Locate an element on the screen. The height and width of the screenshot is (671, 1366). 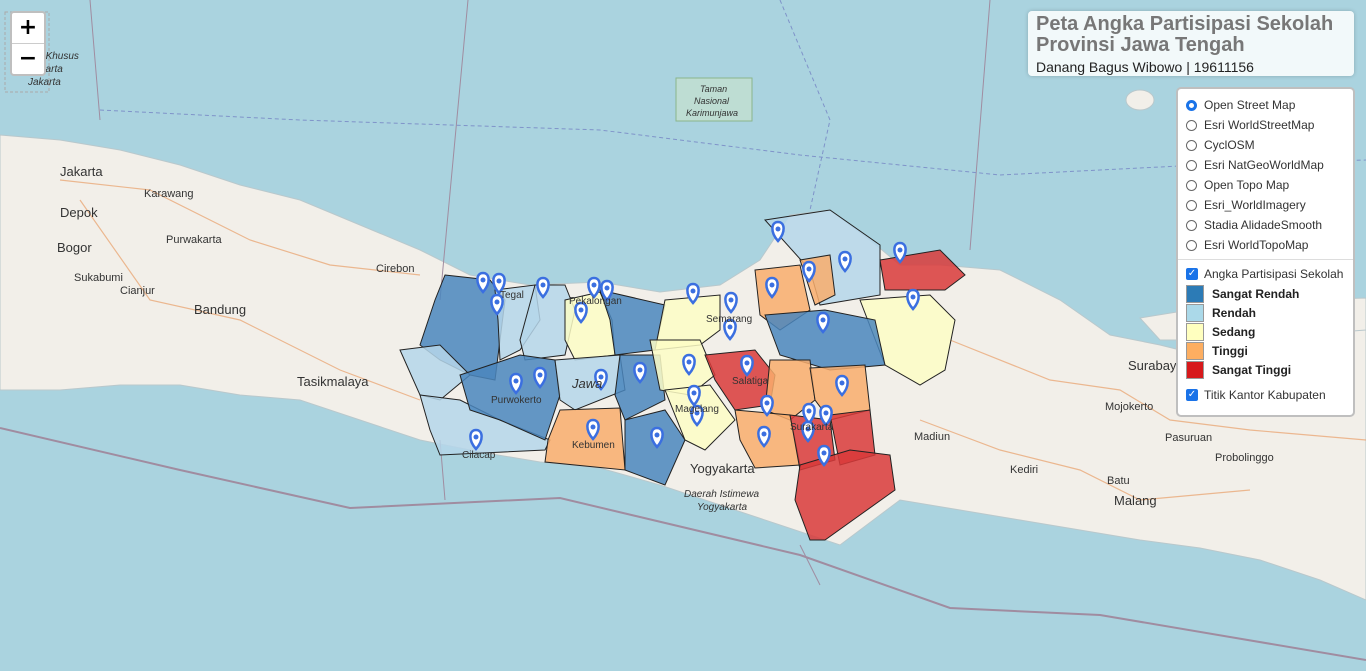
label-magelang: Magelang is located at coordinates (697, 409).